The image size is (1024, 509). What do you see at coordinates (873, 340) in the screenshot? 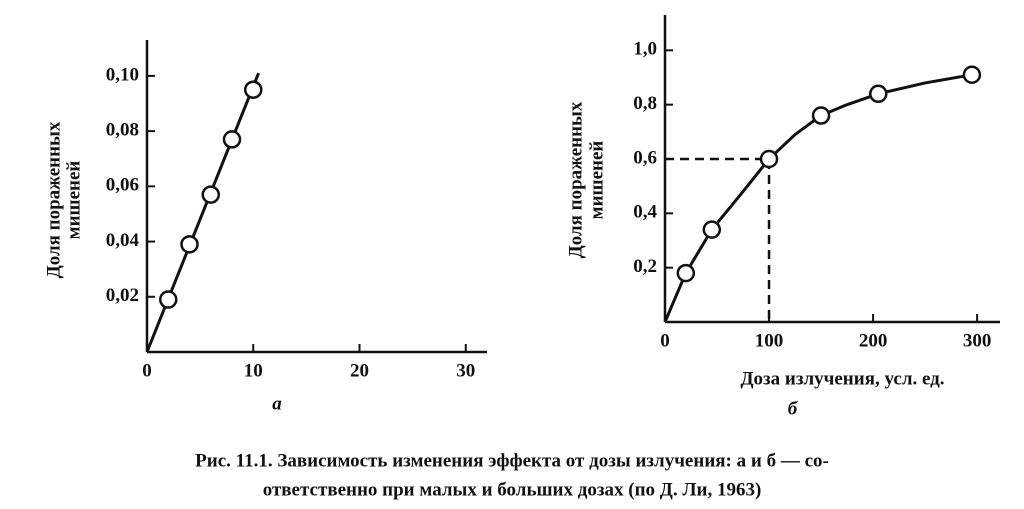
I see `x-tick-label: 200` at bounding box center [873, 340].